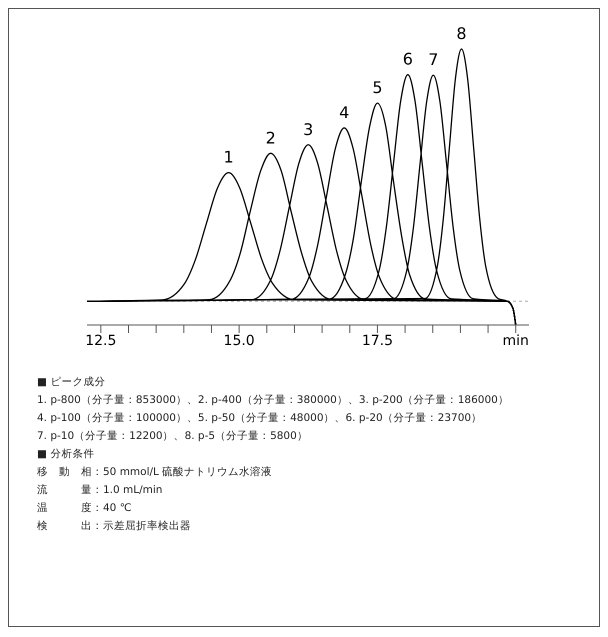  Describe the element at coordinates (229, 157) in the screenshot. I see `annotation: 1` at that location.